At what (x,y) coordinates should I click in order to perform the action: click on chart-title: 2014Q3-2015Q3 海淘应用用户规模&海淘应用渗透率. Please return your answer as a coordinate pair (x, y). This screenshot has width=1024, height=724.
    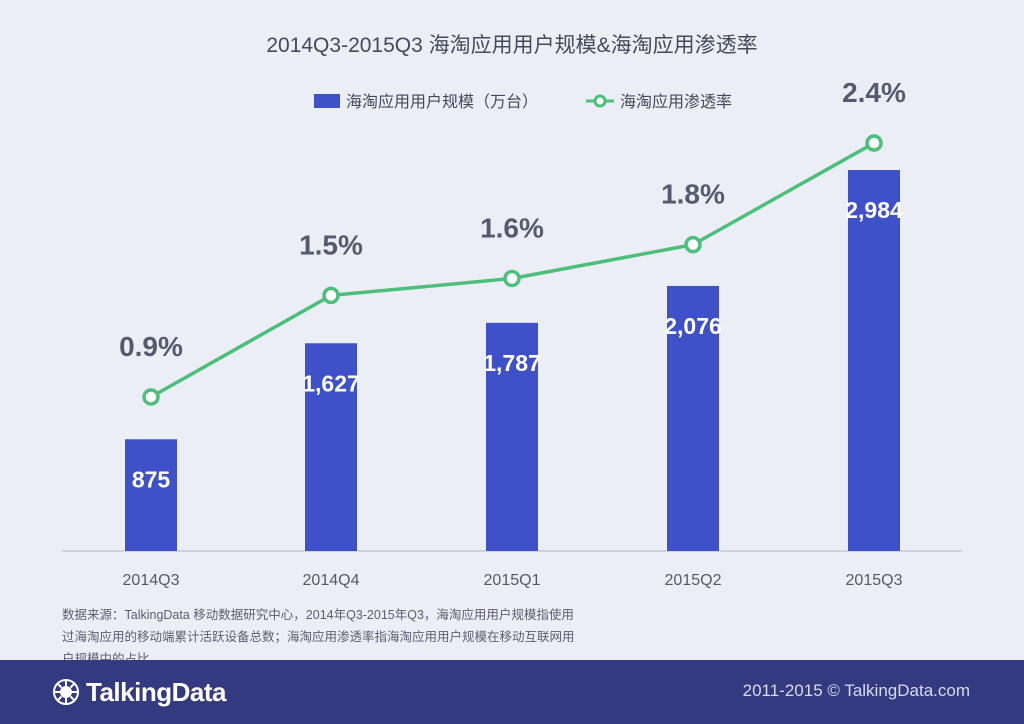
    Looking at the image, I should click on (511, 45).